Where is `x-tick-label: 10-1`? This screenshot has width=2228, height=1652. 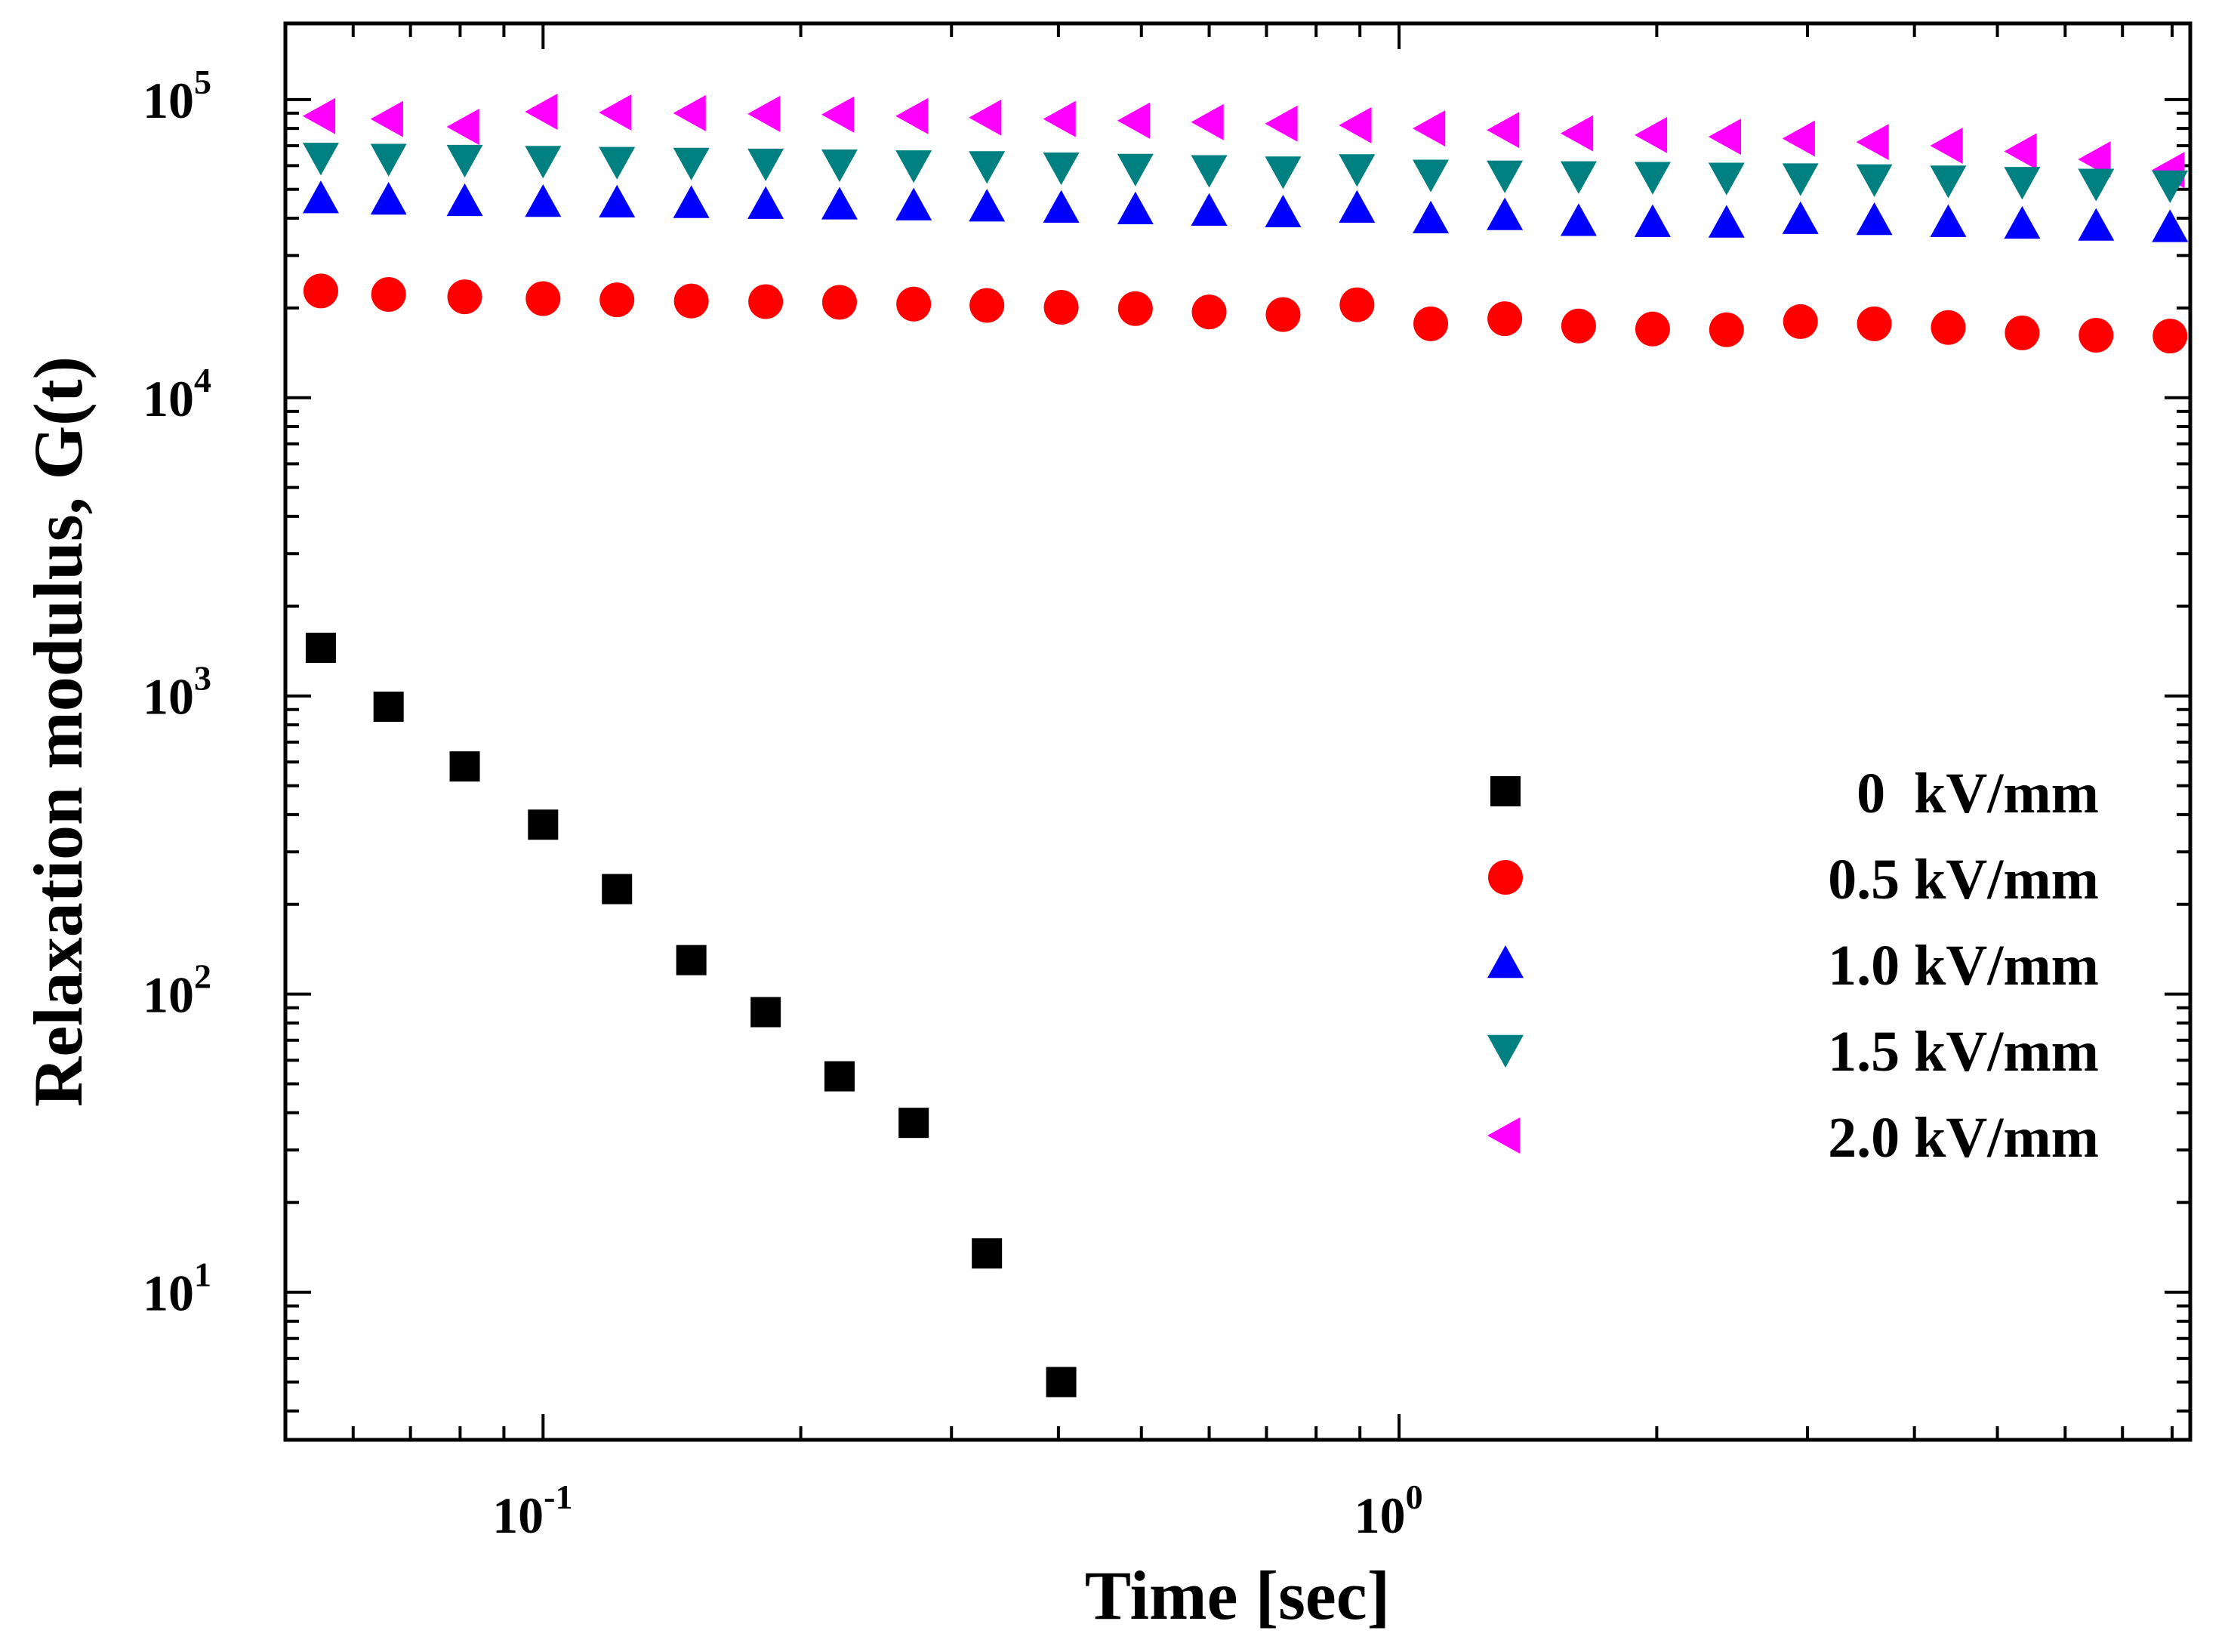
x-tick-label: 10-1 is located at coordinates (532, 1511).